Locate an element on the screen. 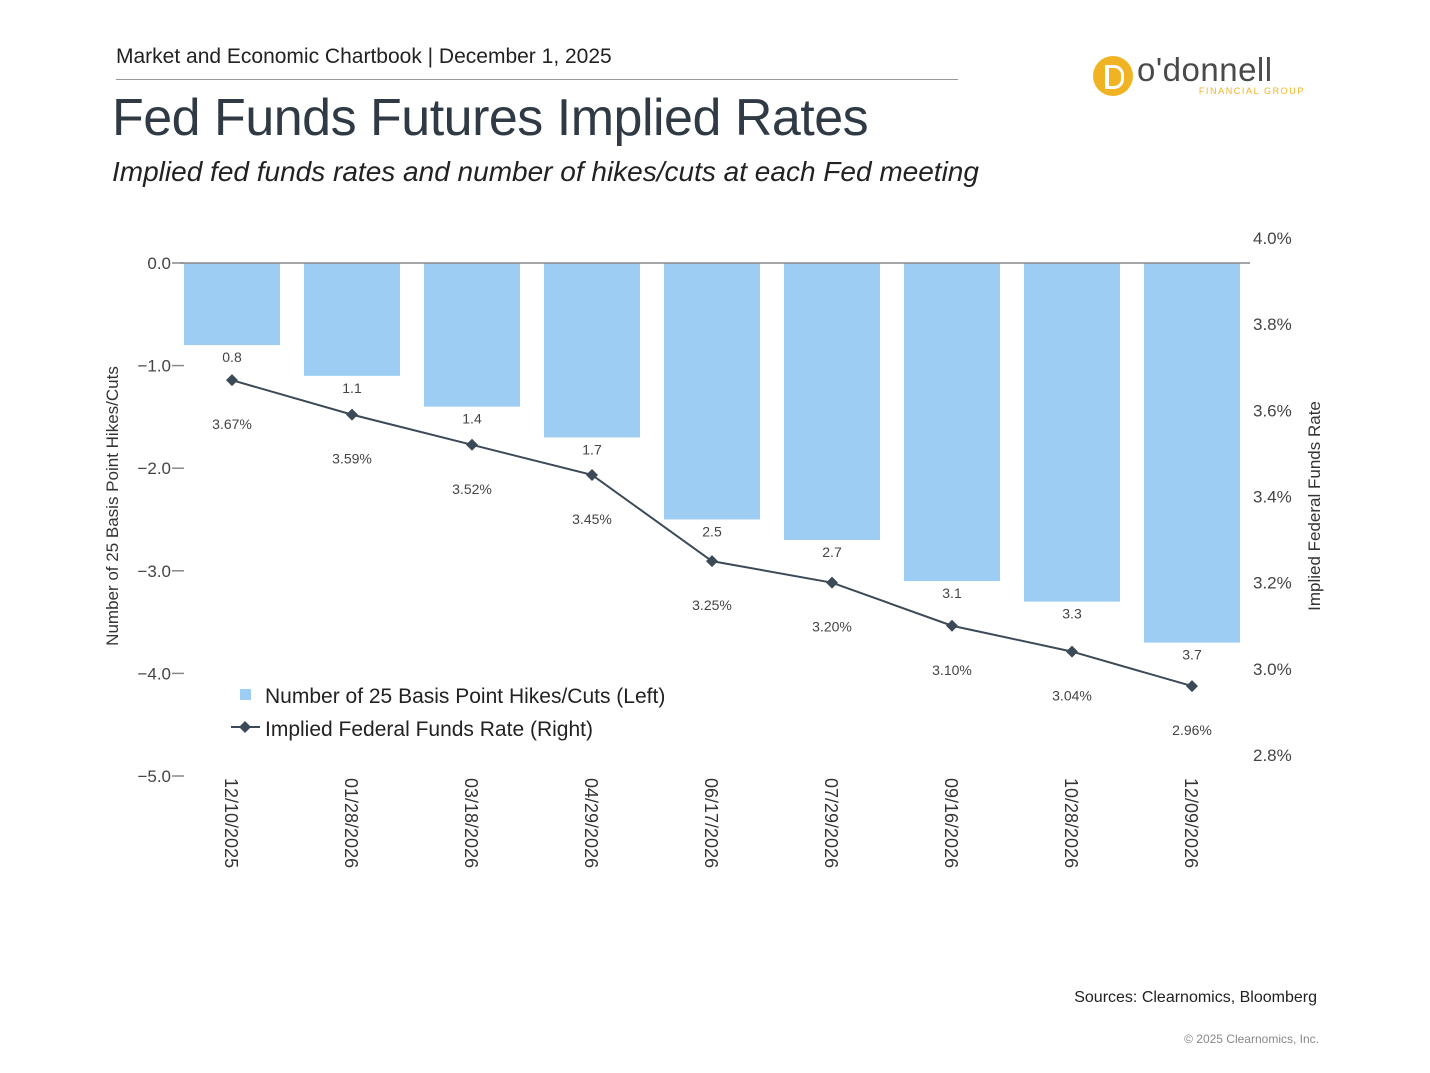 This screenshot has width=1430, height=1073. bar-value-label-1: 0.8 is located at coordinates (232, 357).